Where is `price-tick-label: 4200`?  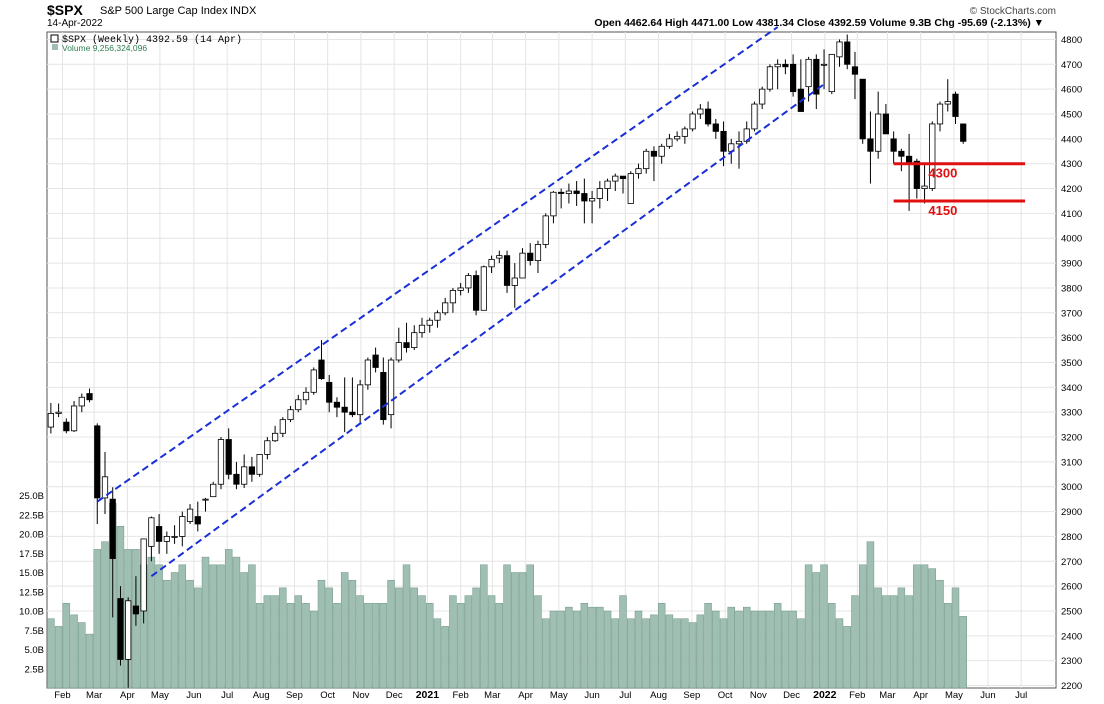 price-tick-label: 4200 is located at coordinates (1071, 189).